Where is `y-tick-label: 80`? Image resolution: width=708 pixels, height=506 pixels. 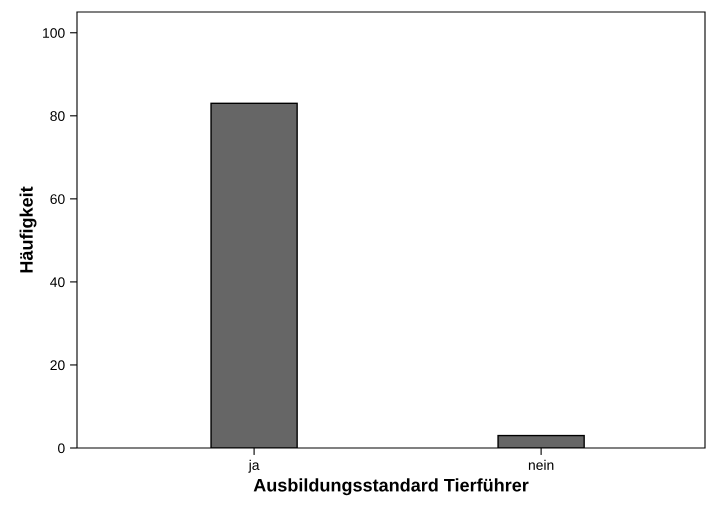
y-tick-label: 80 is located at coordinates (57, 116).